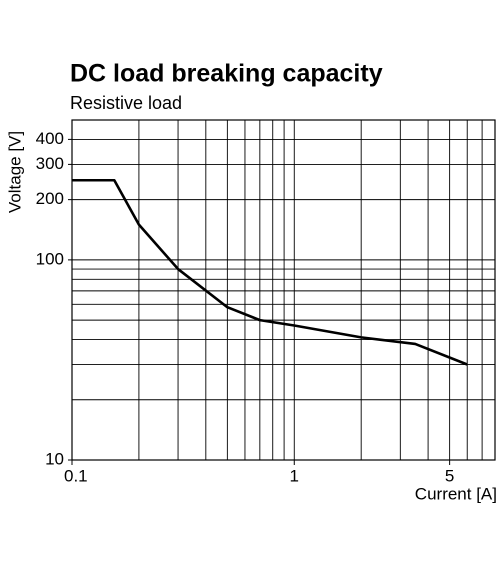 The image size is (501, 565). Describe the element at coordinates (50, 138) in the screenshot. I see `y-tick-label: 400` at that location.